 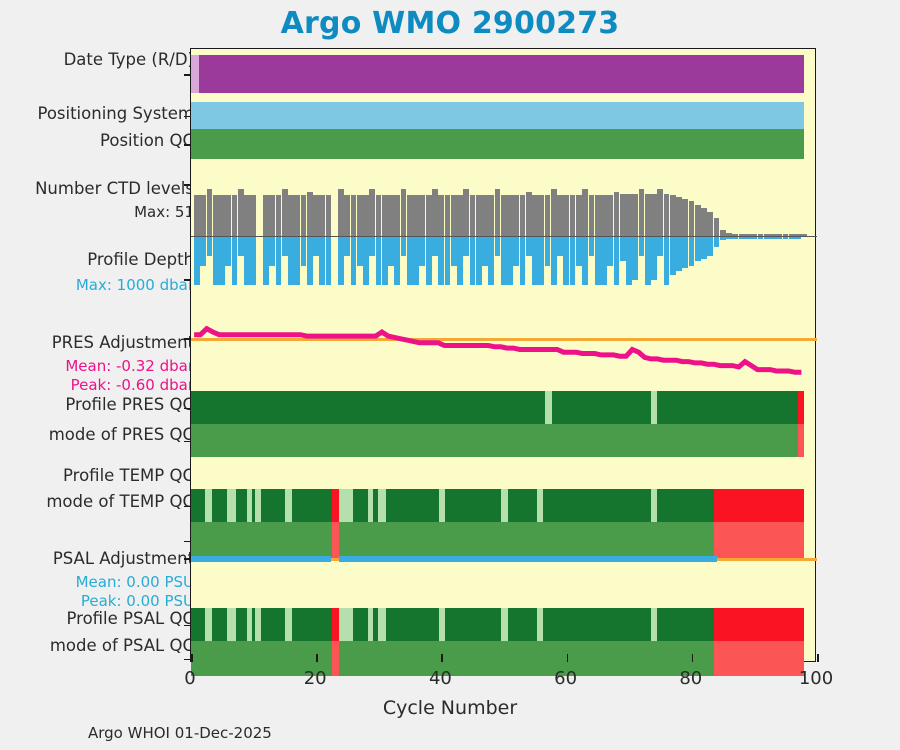 I want to click on x-tick-label: 0, so click(x=190, y=678).